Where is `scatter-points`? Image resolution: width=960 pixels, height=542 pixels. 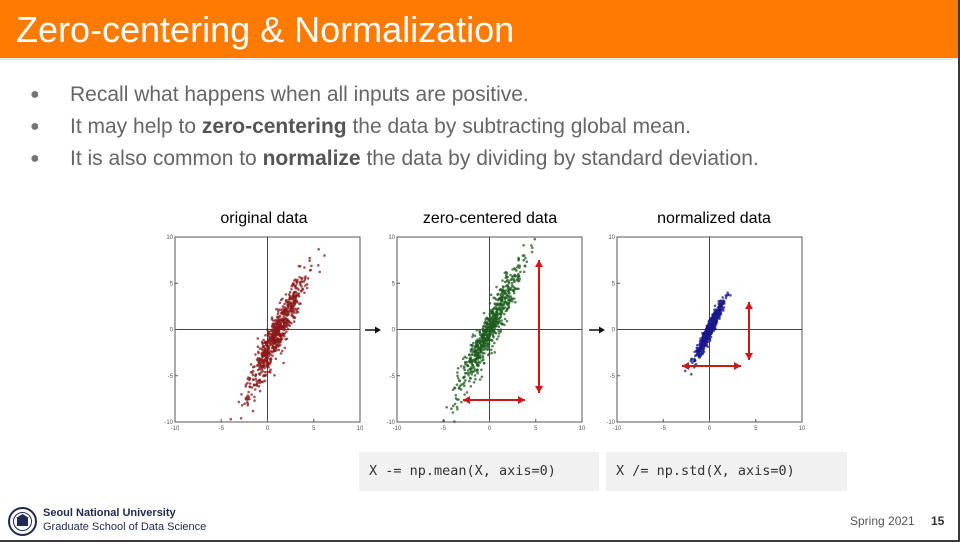
scatter-points is located at coordinates (707, 333).